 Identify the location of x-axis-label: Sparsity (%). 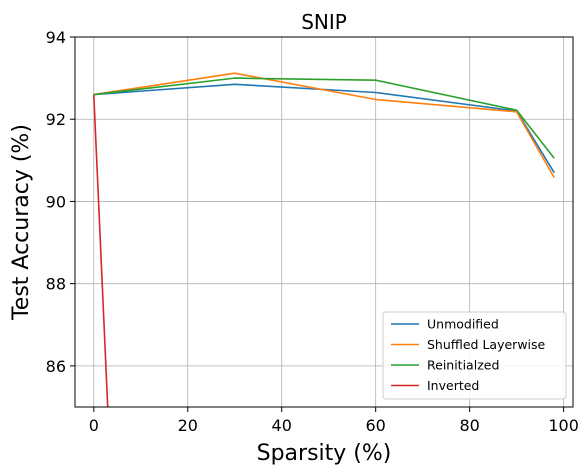
(324, 453).